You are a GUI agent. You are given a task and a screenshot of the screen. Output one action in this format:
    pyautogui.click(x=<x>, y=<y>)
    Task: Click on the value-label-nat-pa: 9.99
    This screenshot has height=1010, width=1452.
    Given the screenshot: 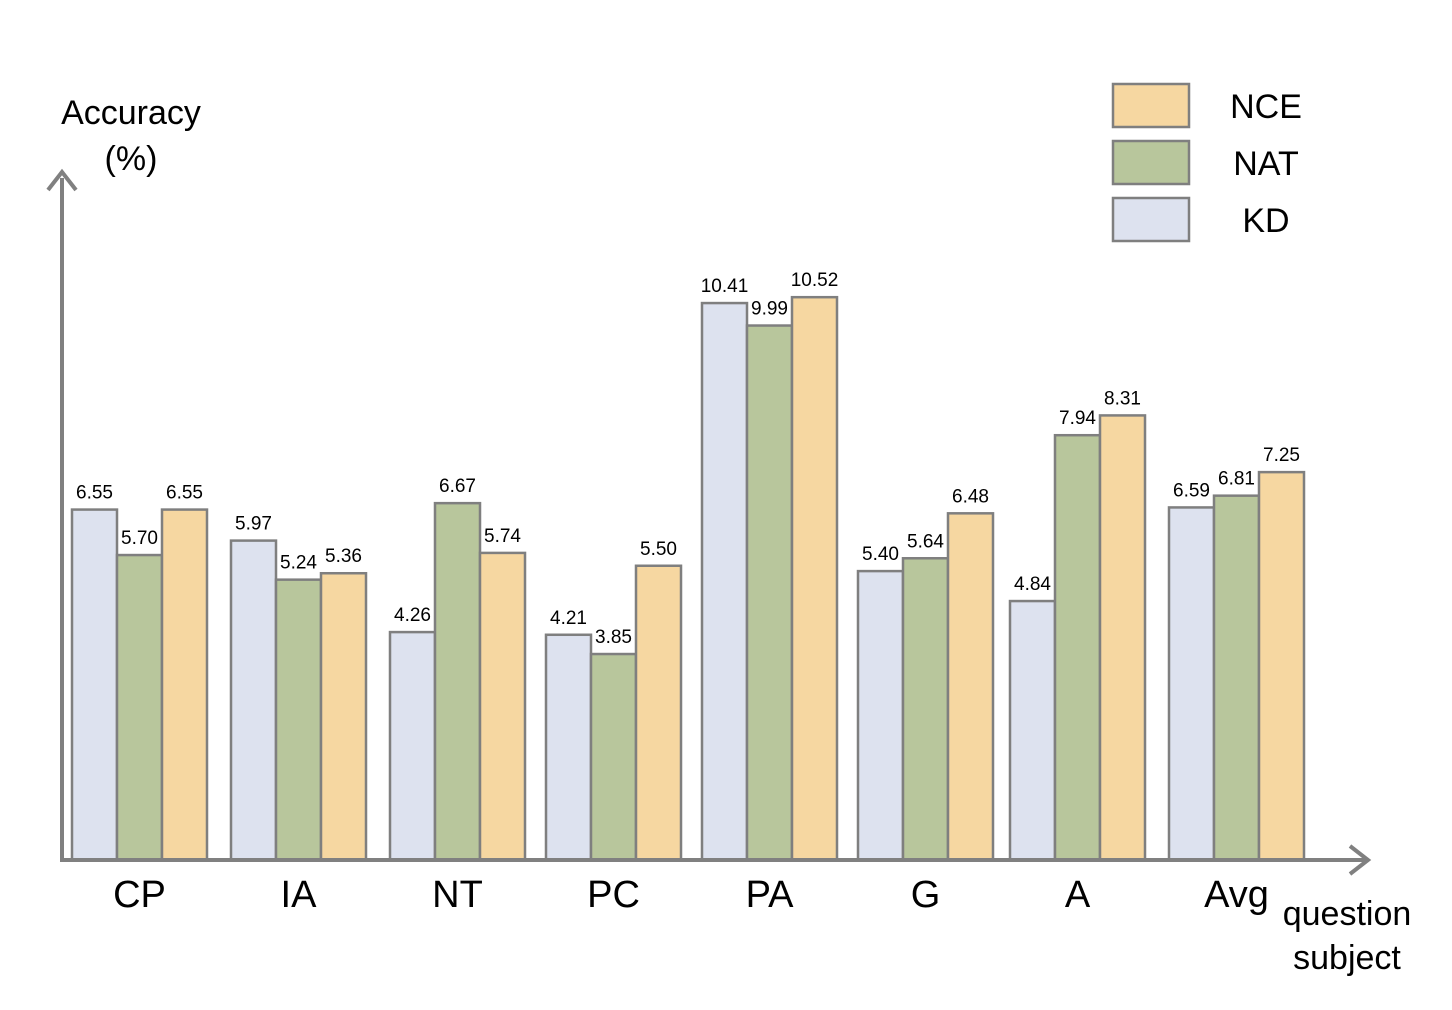 What is the action you would take?
    pyautogui.click(x=769, y=309)
    